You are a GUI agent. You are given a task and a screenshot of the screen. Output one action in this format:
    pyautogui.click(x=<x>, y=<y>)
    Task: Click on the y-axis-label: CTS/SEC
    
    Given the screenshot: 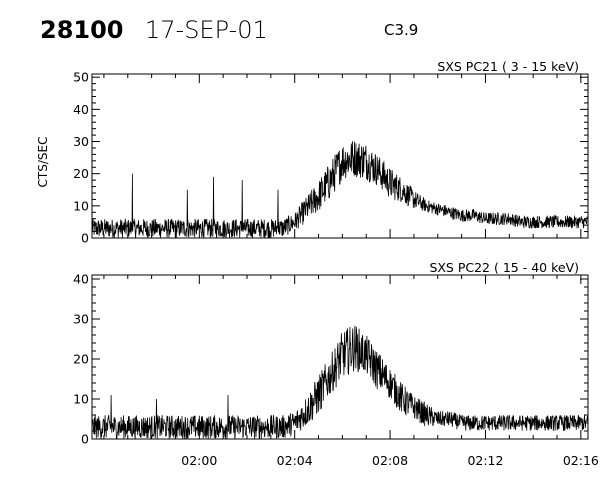 What is the action you would take?
    pyautogui.click(x=43, y=162)
    